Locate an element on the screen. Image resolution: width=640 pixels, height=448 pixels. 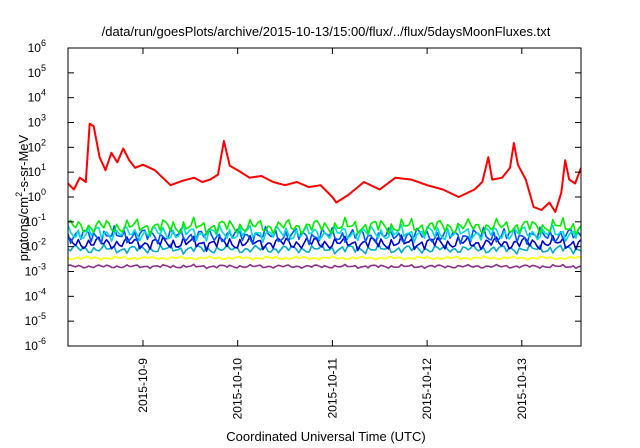
y-tick-label: 10⁻¹ is located at coordinates (35, 220).